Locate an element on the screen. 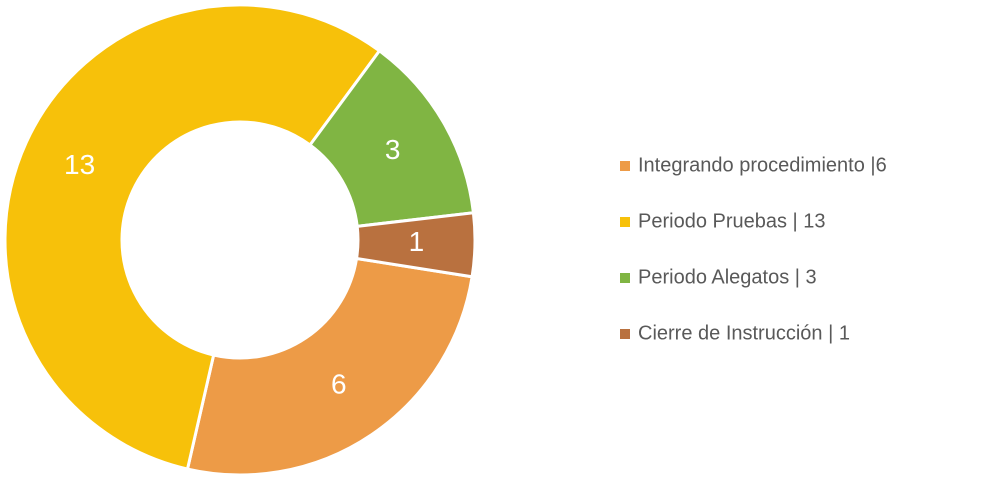 This screenshot has width=988, height=477. legend-text: Periodo Alegatos | 3 is located at coordinates (727, 277).